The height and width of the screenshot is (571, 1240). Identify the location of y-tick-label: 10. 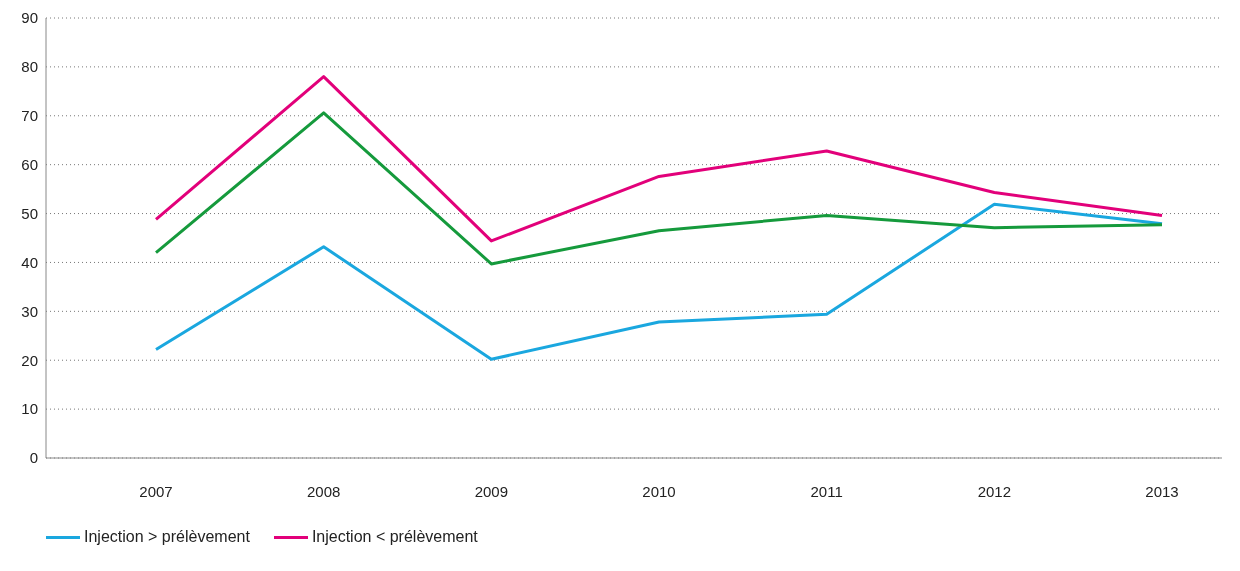
(29, 409).